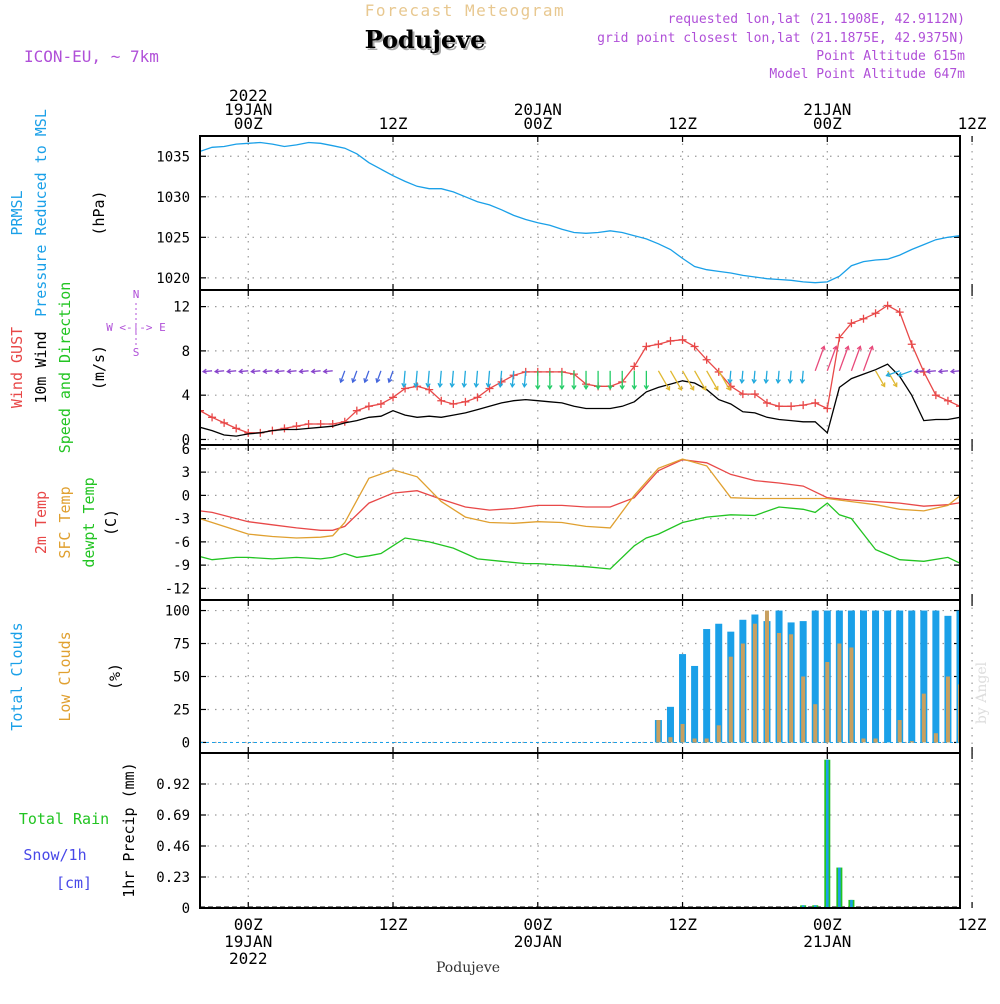 The width and height of the screenshot is (1000, 1004). Describe the element at coordinates (982, 692) in the screenshot. I see `credit: by Angel` at that location.